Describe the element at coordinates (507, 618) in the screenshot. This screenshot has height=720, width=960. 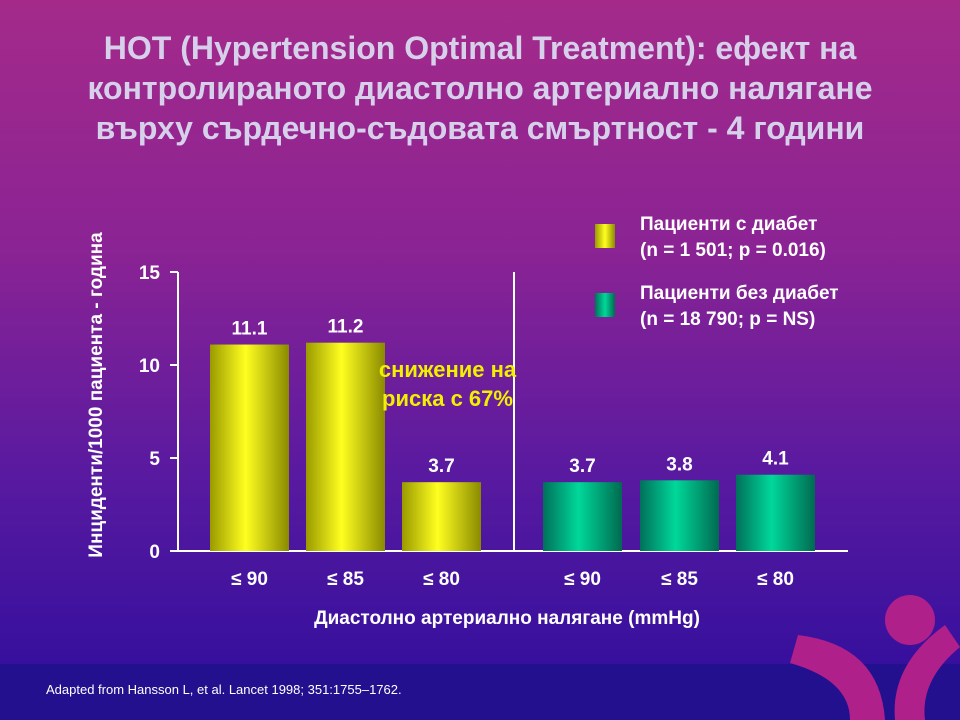
I see `x-axis-label: Диастолно артериално налягане (mmHg)` at that location.